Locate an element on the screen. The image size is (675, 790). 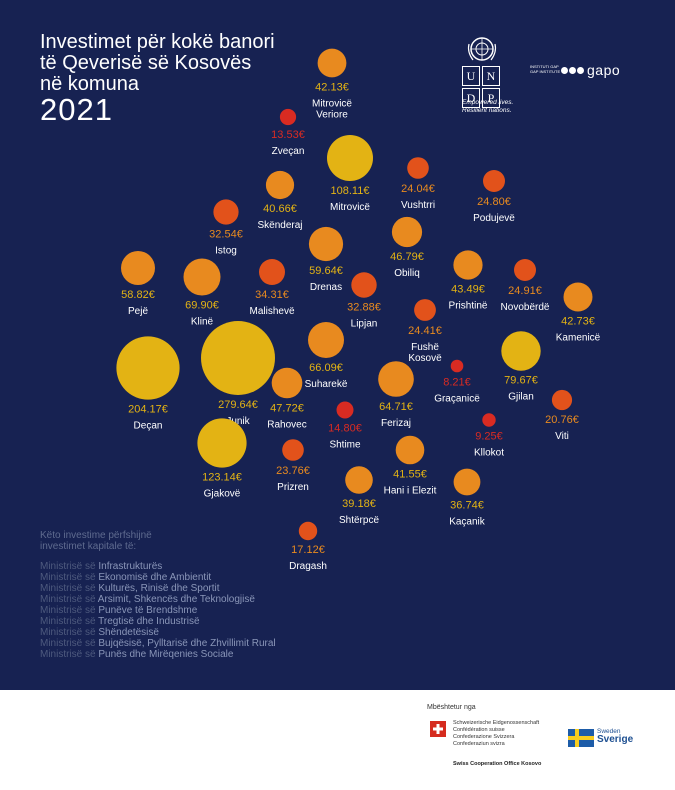
sweden-small: Sweden is located at coordinates (609, 731).